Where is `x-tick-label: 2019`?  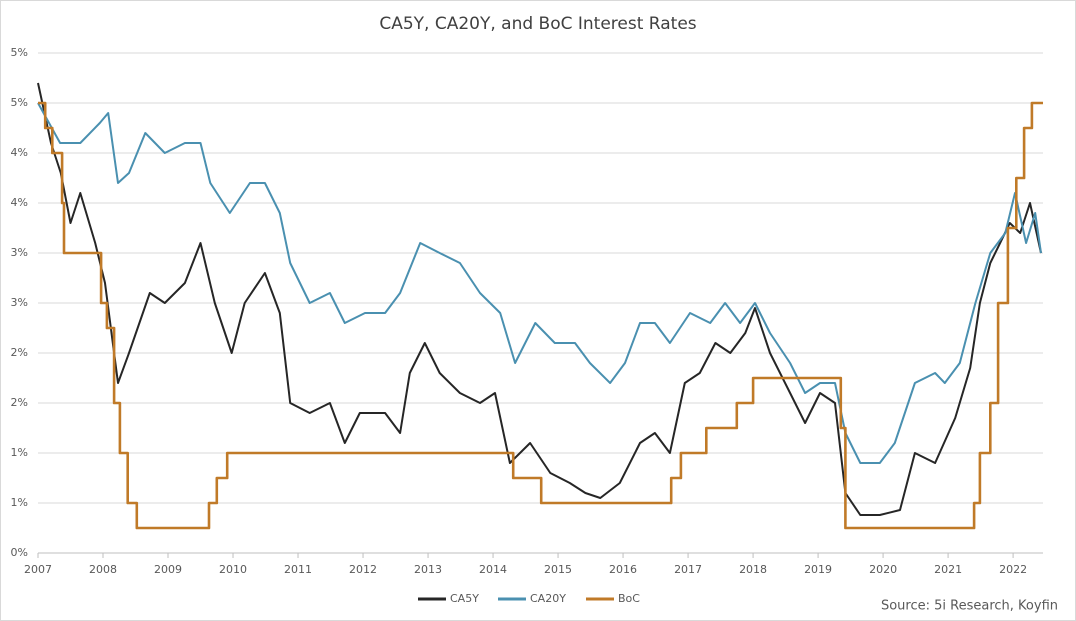
x-tick-label: 2019 is located at coordinates (818, 569).